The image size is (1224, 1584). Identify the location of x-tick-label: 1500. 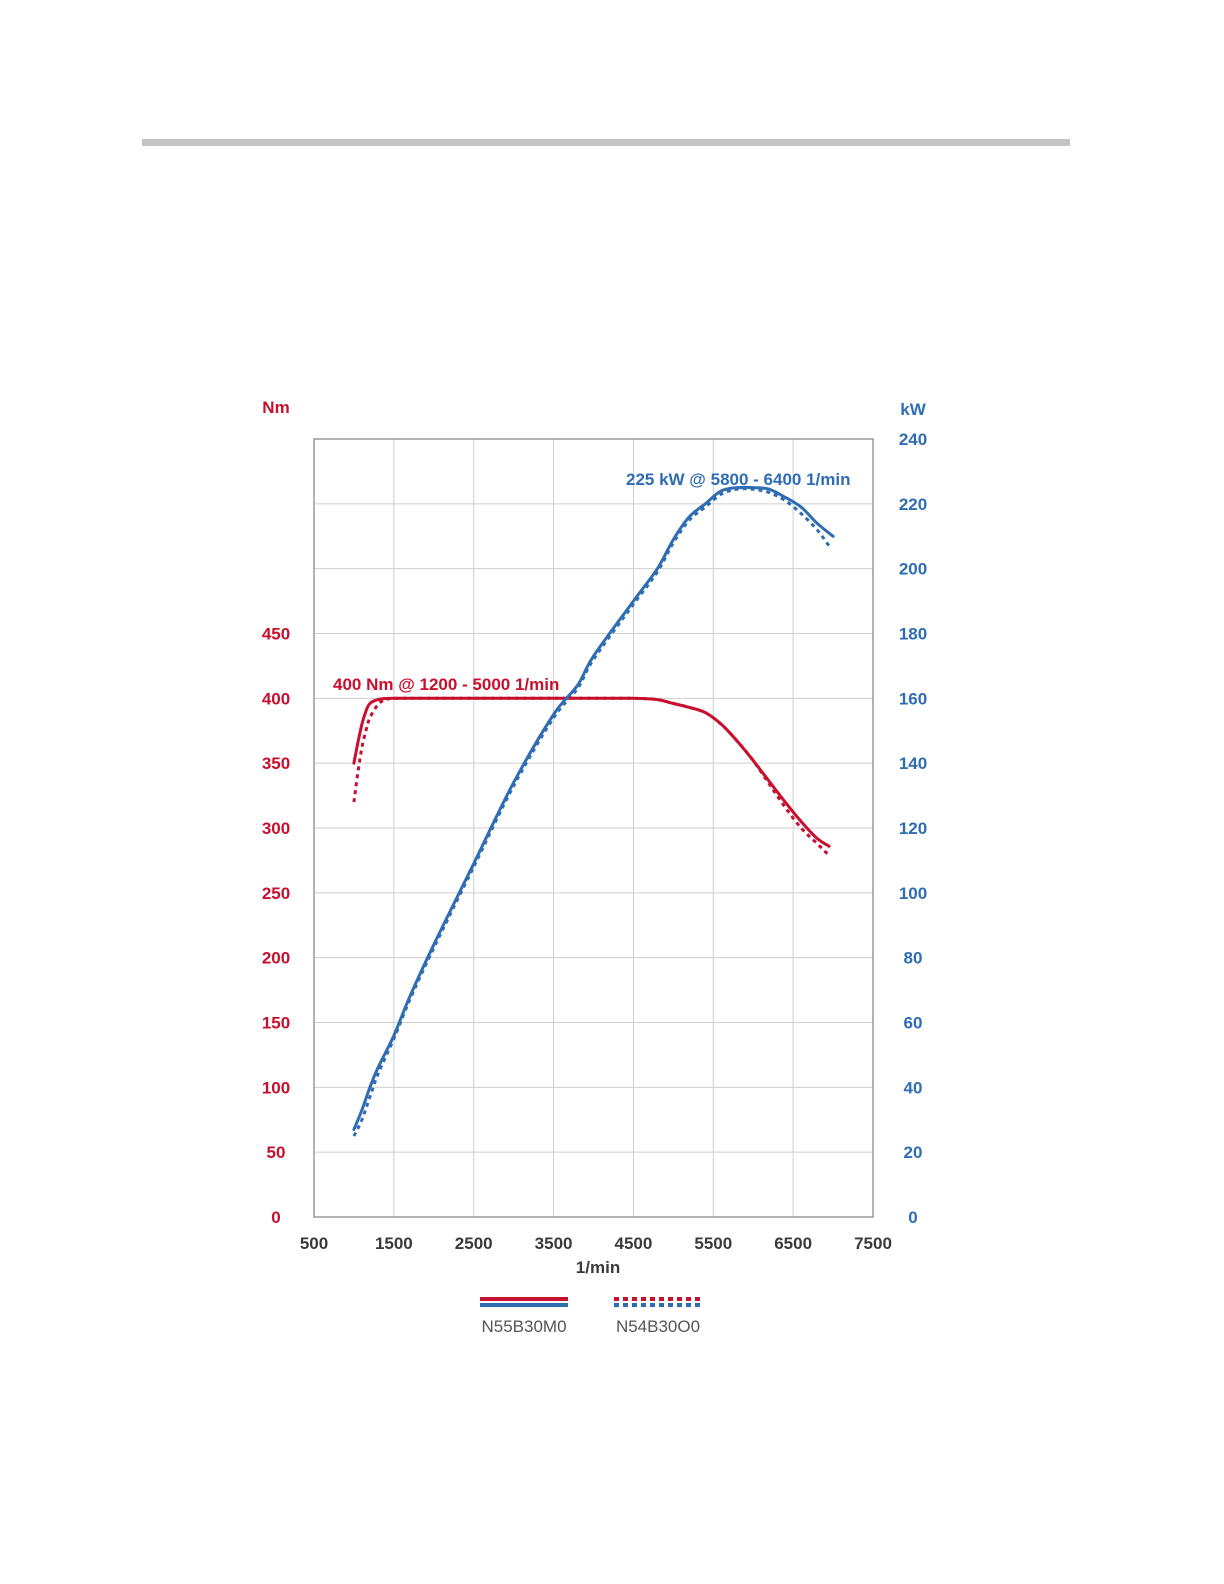
(394, 1243).